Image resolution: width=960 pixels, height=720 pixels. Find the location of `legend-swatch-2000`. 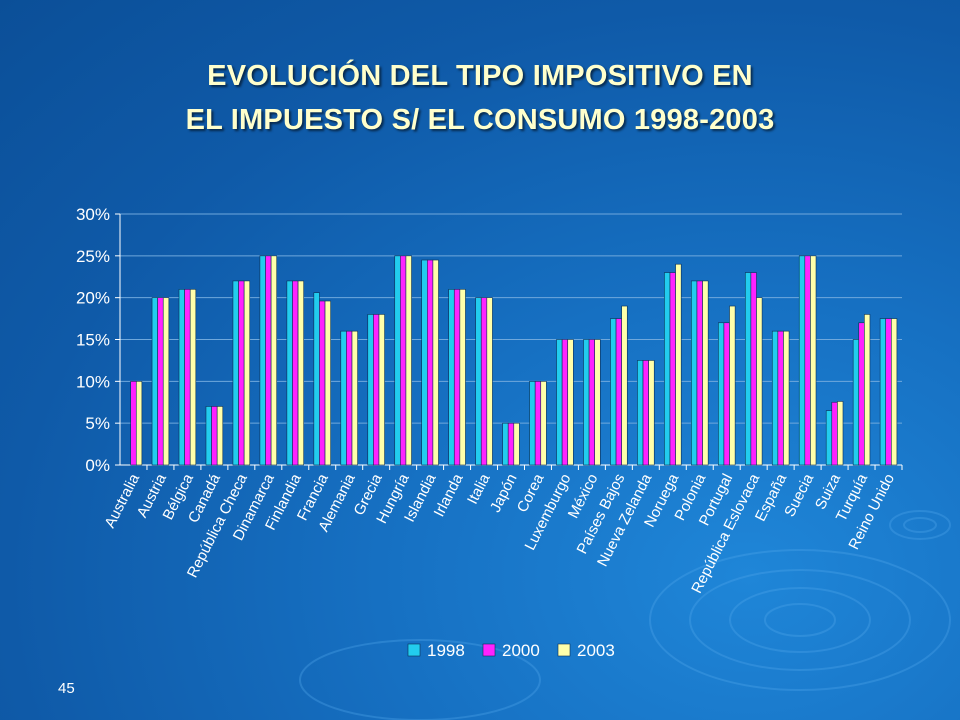

legend-swatch-2000 is located at coordinates (489, 650).